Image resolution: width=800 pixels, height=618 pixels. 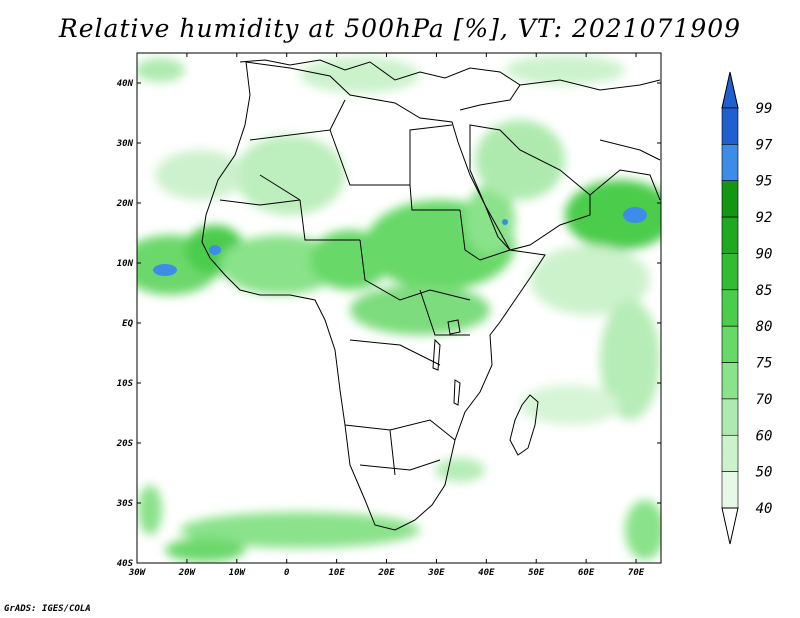 What do you see at coordinates (137, 573) in the screenshot?
I see `lon-tick-label: 30W` at bounding box center [137, 573].